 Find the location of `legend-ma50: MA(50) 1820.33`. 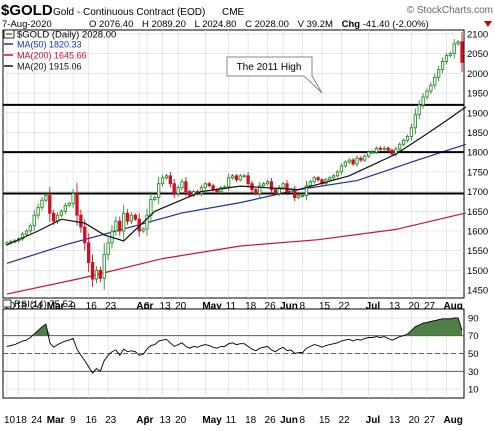

legend-ma50: MA(50) 1820.33 is located at coordinates (49, 45).